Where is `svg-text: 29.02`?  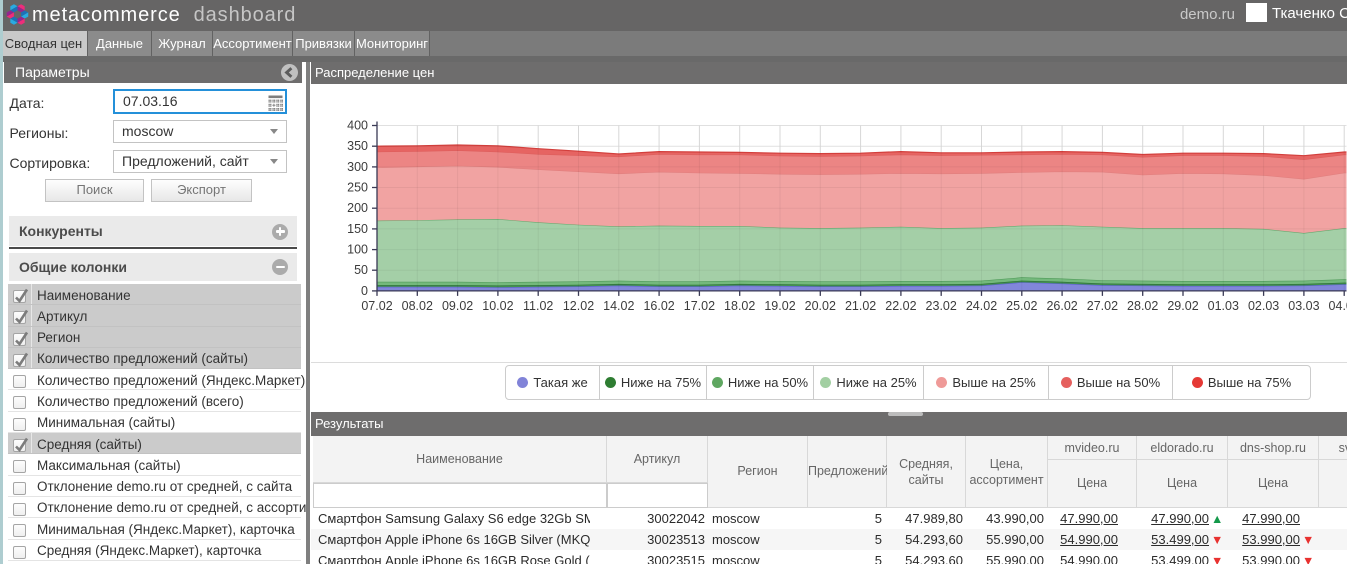
svg-text: 29.02 is located at coordinates (1182, 306).